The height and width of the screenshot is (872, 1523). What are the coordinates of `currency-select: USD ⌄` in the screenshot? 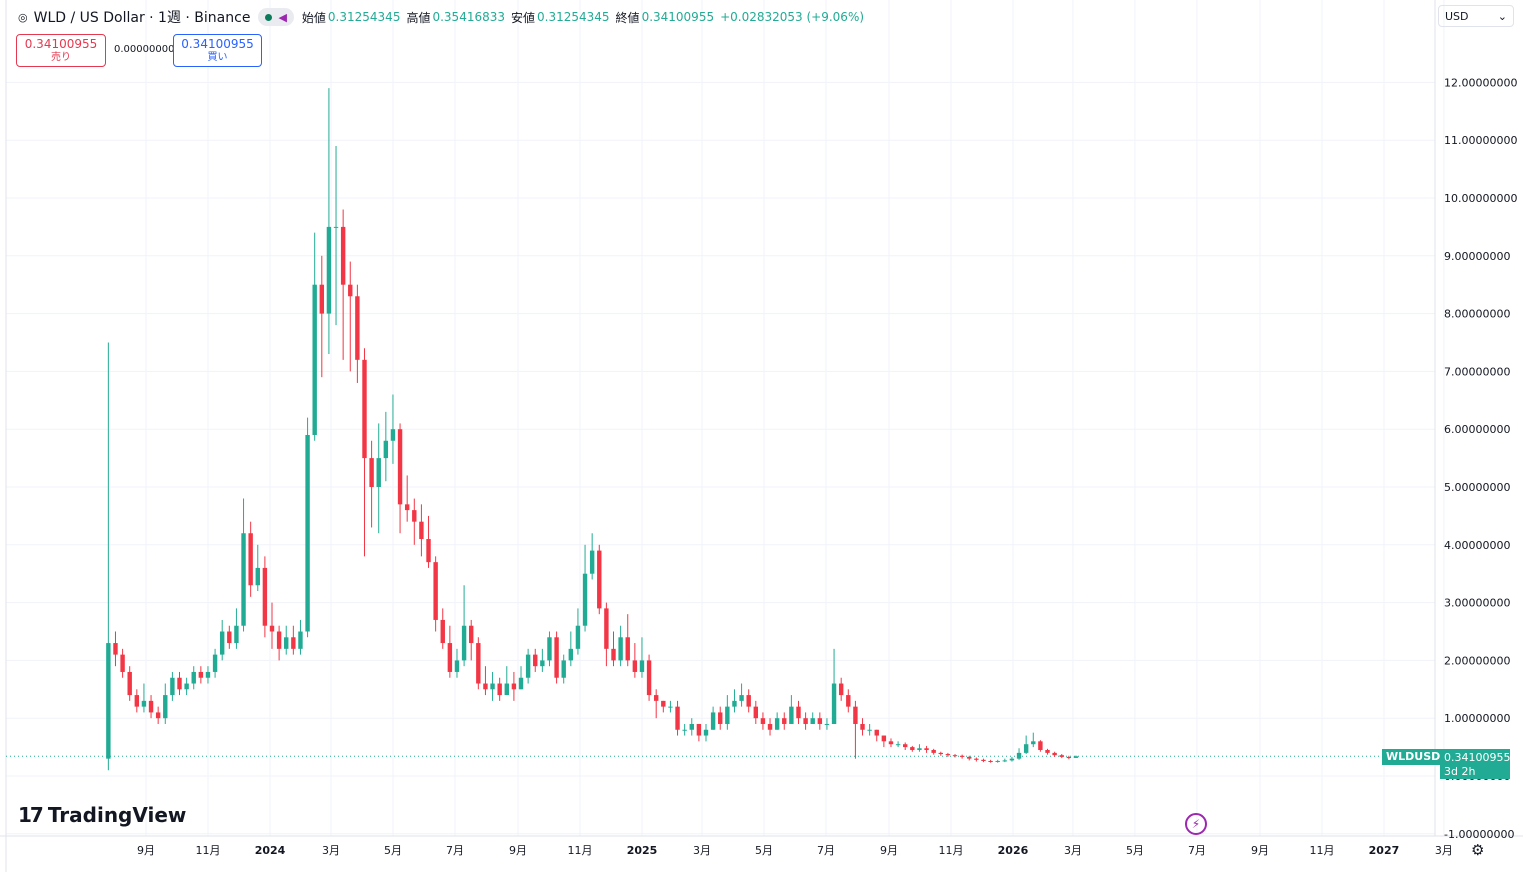 It's located at (1476, 16).